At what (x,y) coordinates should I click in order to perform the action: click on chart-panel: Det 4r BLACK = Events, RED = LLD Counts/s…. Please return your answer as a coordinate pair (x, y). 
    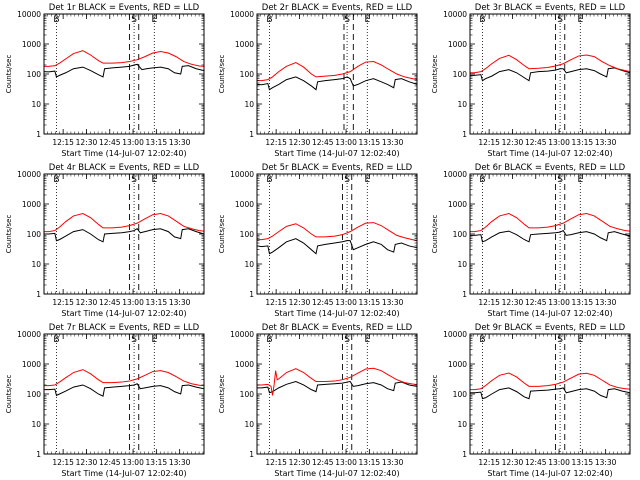
    Looking at the image, I should click on (105, 240).